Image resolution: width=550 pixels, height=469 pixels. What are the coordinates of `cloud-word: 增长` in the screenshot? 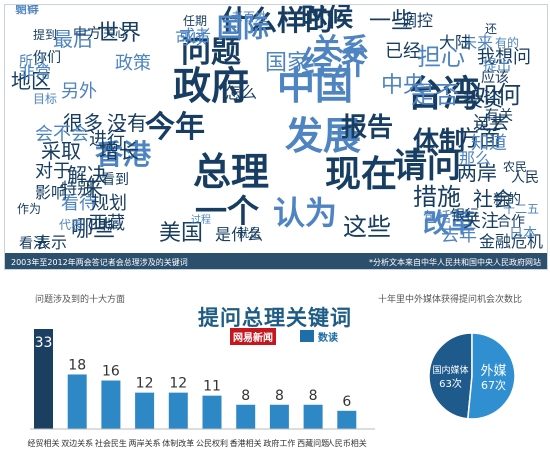 It's located at (119, 151).